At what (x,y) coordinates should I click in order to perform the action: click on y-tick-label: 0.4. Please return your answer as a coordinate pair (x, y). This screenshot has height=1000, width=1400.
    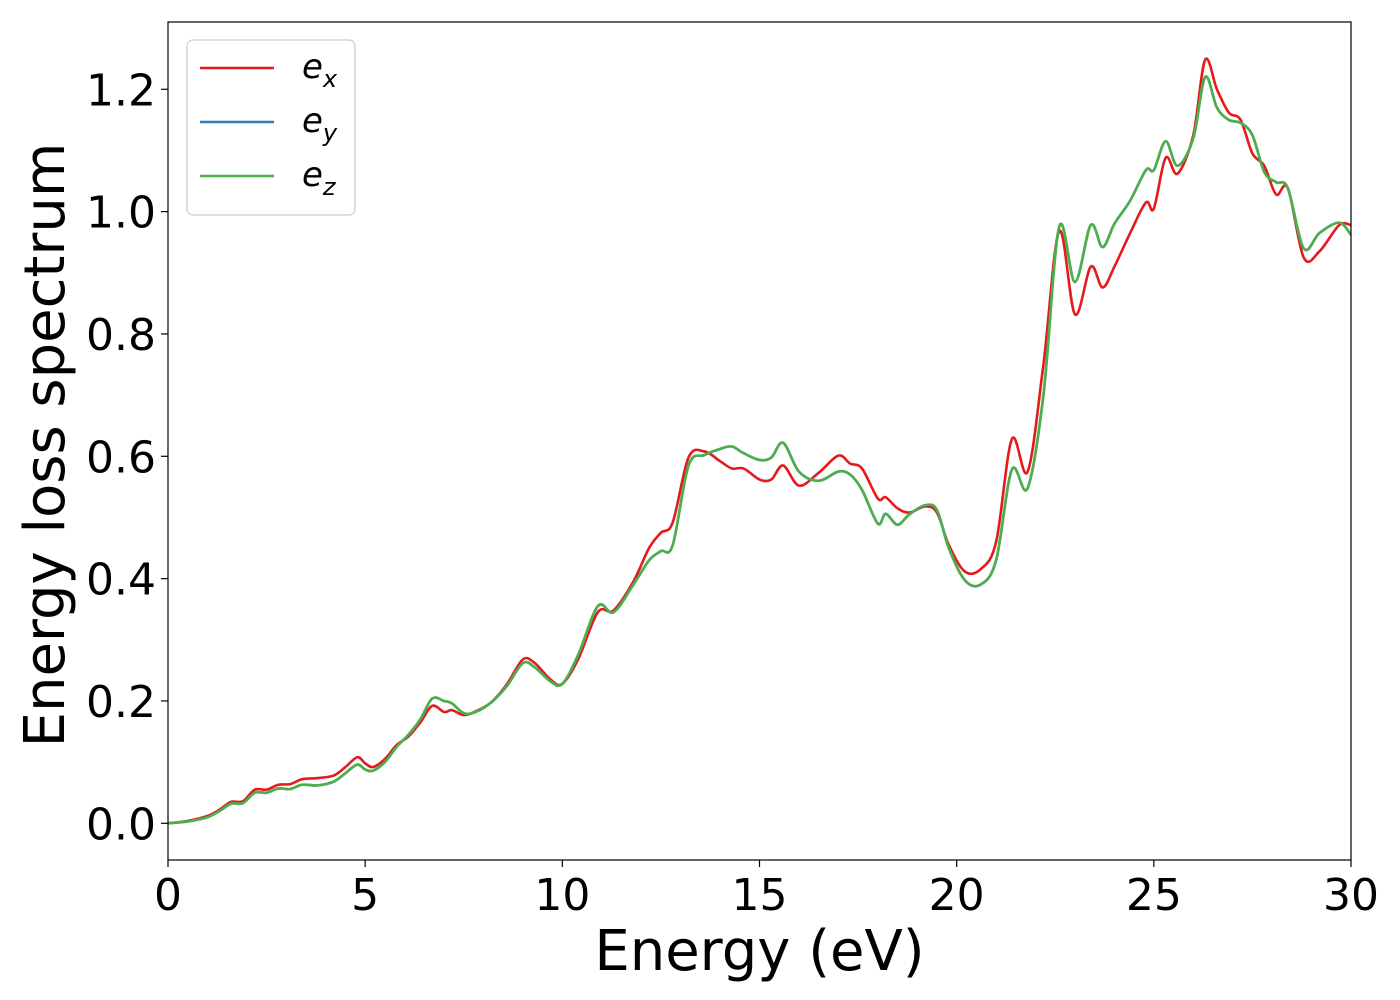
    Looking at the image, I should click on (121, 580).